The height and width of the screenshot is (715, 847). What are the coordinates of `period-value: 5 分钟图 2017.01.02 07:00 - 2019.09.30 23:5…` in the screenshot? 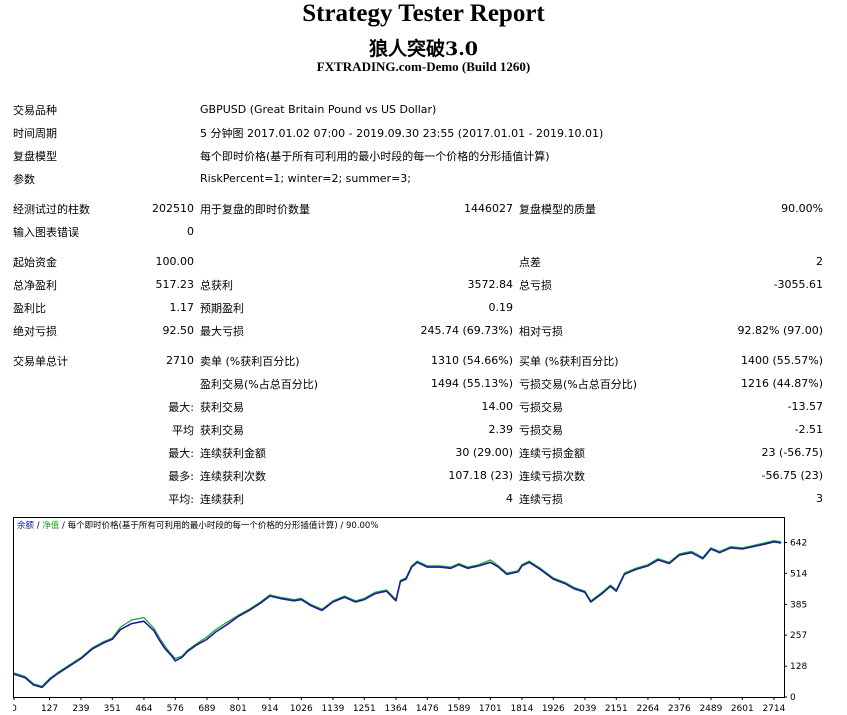 It's located at (402, 133).